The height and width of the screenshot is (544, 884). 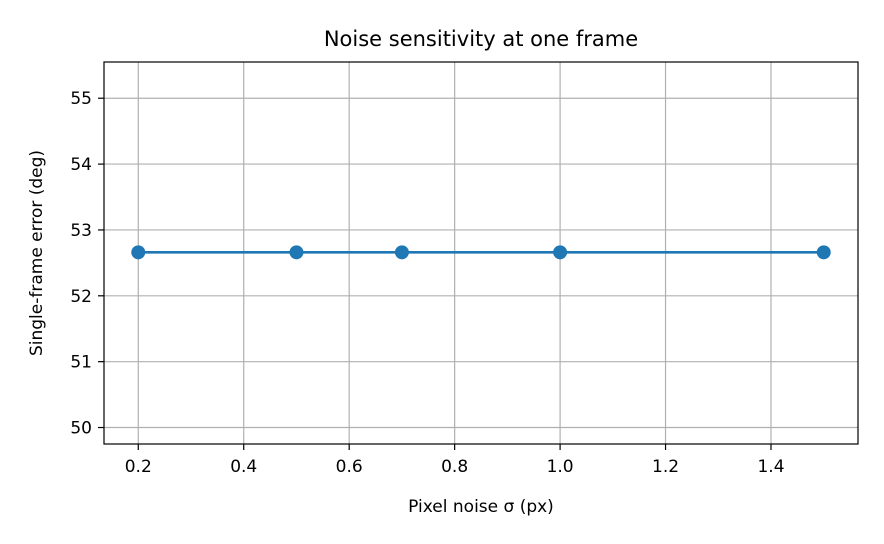 What do you see at coordinates (349, 467) in the screenshot?
I see `x-tick-label: 0.6` at bounding box center [349, 467].